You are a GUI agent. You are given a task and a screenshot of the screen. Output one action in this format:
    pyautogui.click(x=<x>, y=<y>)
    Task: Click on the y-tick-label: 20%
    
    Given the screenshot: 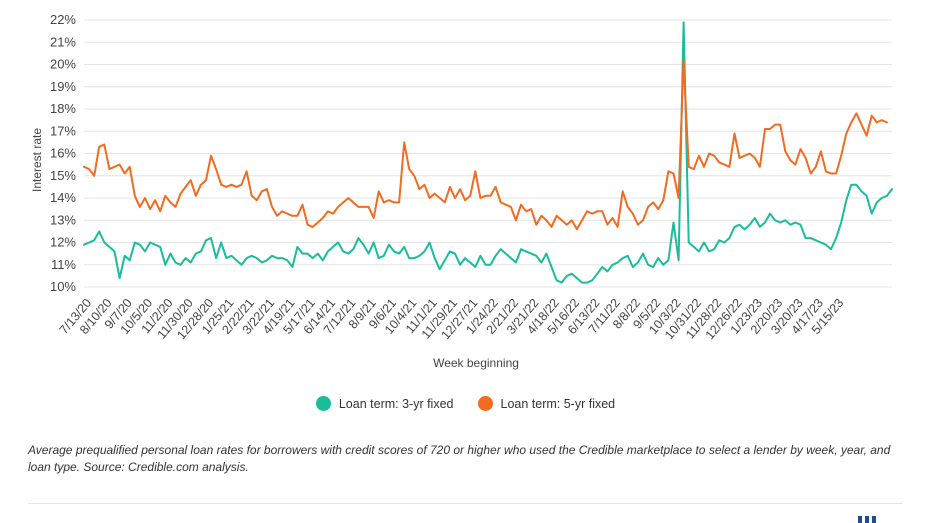 What is the action you would take?
    pyautogui.click(x=63, y=64)
    